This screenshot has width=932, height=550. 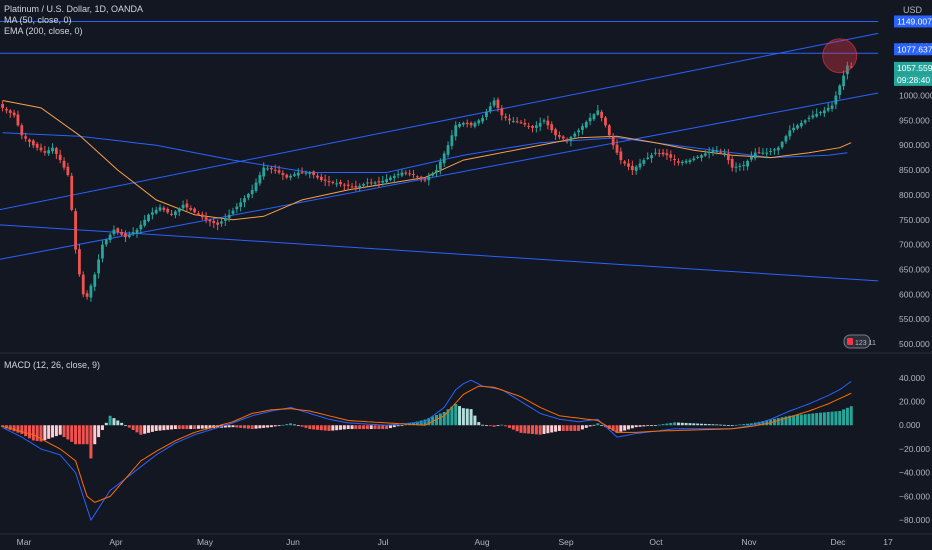 What do you see at coordinates (74, 9) in the screenshot?
I see `symbol-title: Platinum / U.S. Dollar, 1D, OANDA` at bounding box center [74, 9].